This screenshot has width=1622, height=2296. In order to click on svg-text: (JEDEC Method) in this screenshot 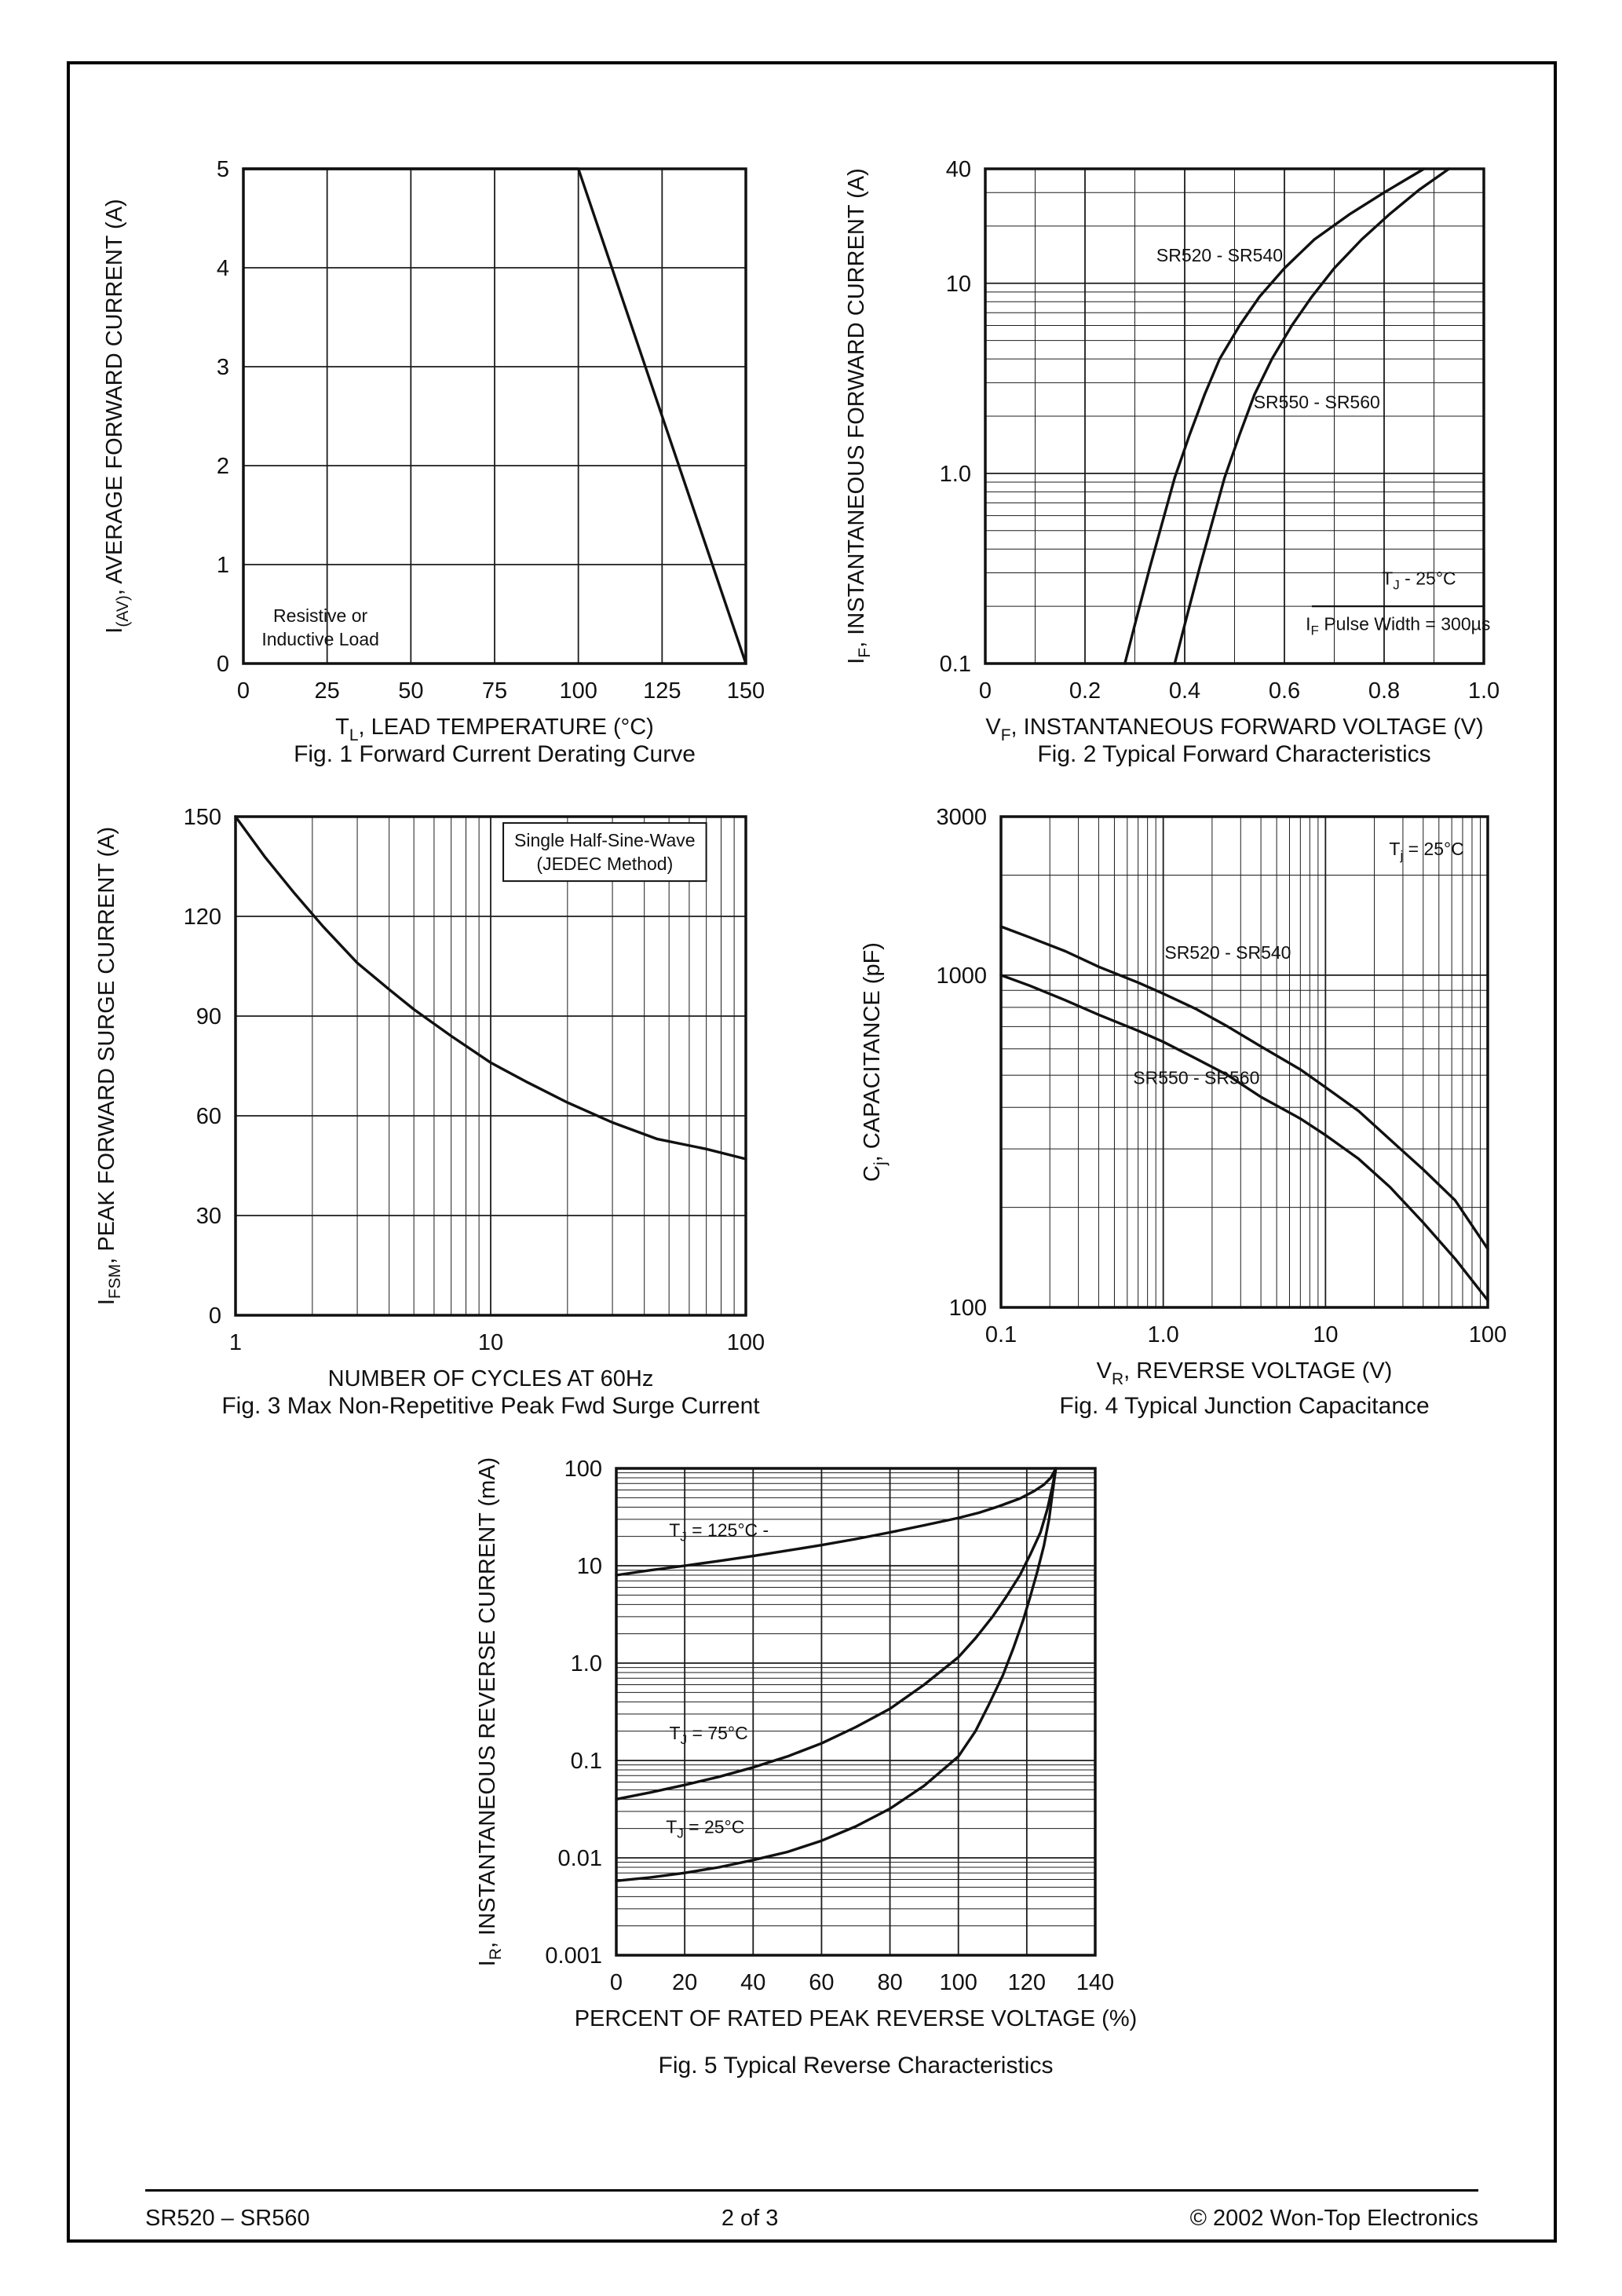, I will do `click(604, 864)`.